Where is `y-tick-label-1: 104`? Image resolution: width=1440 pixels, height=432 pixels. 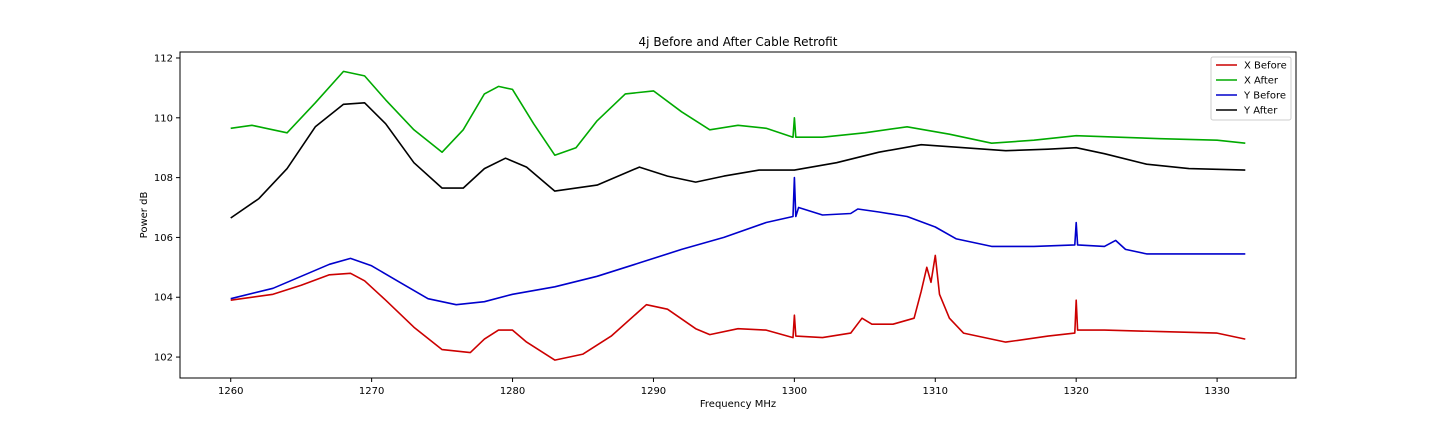 y-tick-label-1: 104 is located at coordinates (163, 298).